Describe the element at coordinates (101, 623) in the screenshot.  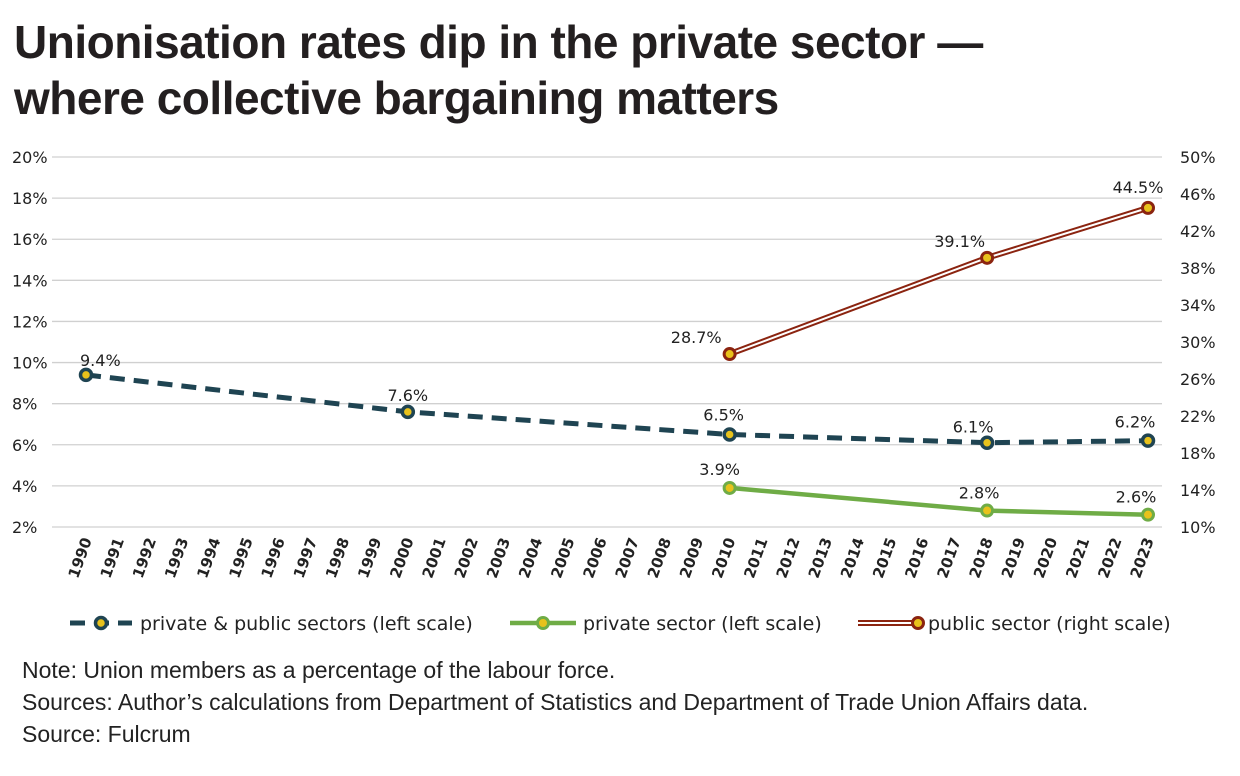
I see `legend-total-marker` at that location.